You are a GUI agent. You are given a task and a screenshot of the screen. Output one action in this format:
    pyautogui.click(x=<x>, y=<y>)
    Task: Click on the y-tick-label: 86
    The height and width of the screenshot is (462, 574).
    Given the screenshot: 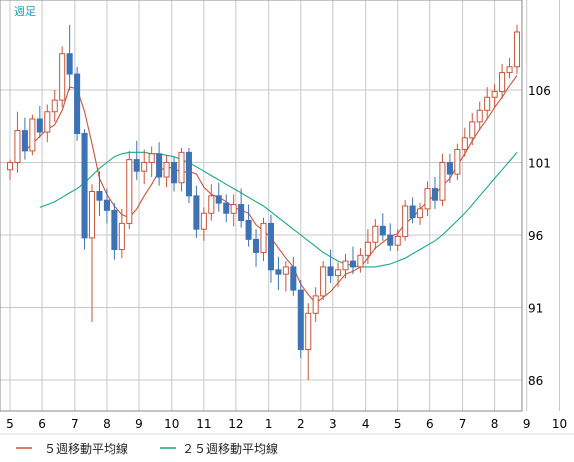 What is the action you would take?
    pyautogui.click(x=535, y=381)
    